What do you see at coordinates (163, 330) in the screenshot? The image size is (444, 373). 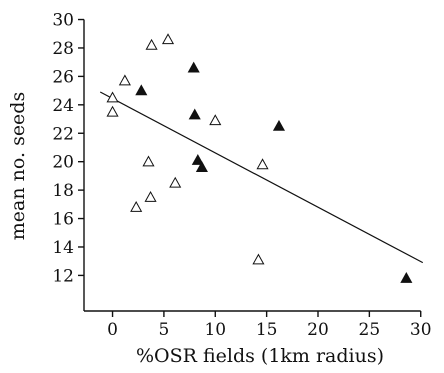 I see `x-tick-label: 5` at bounding box center [163, 330].